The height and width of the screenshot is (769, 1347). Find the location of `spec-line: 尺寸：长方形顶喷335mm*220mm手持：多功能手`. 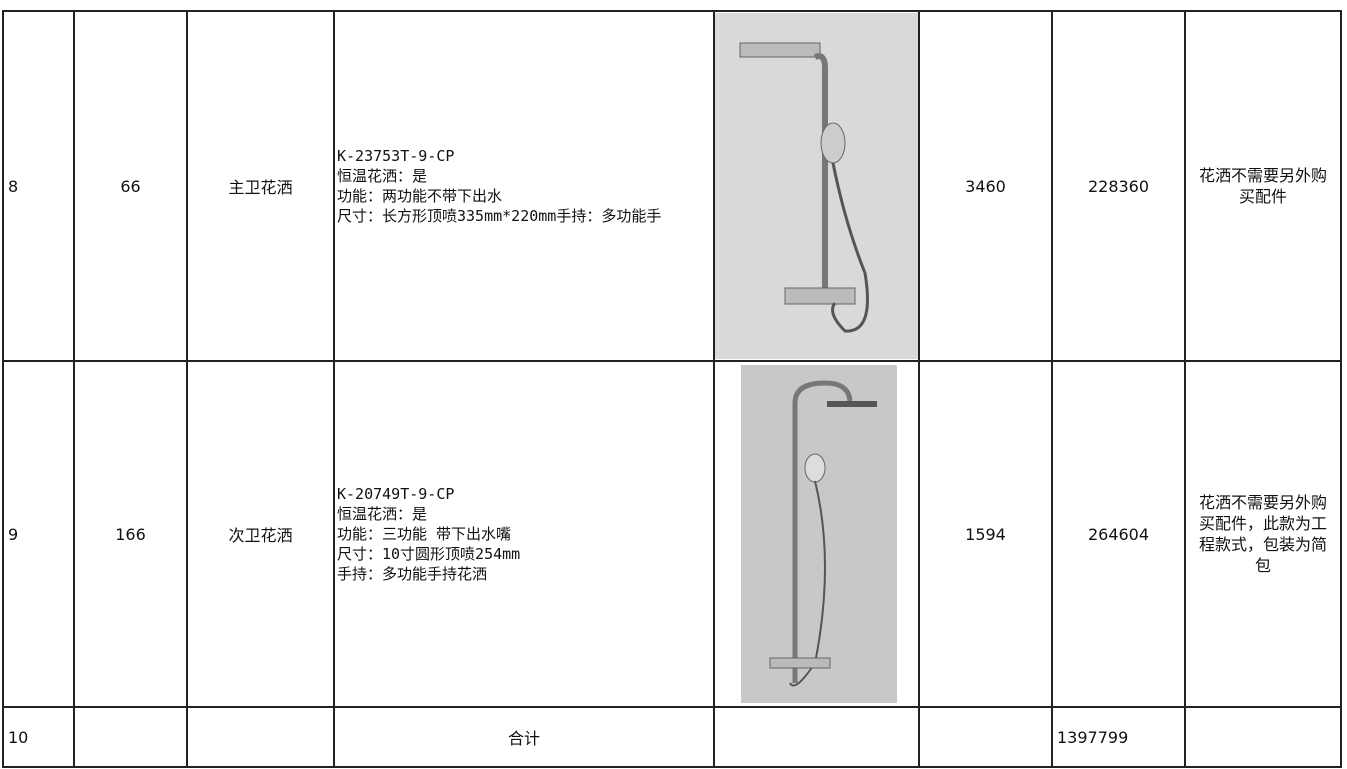

spec-line: 尺寸：长方形顶喷335mm*220mm手持：多功能手 is located at coordinates (499, 216).